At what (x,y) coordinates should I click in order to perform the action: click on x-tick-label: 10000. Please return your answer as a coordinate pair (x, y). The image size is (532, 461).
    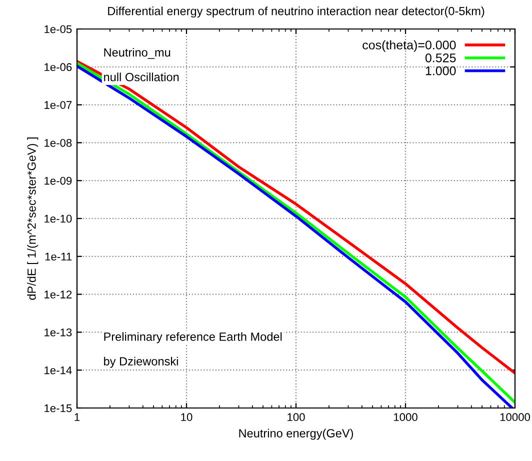
    Looking at the image, I should click on (515, 417).